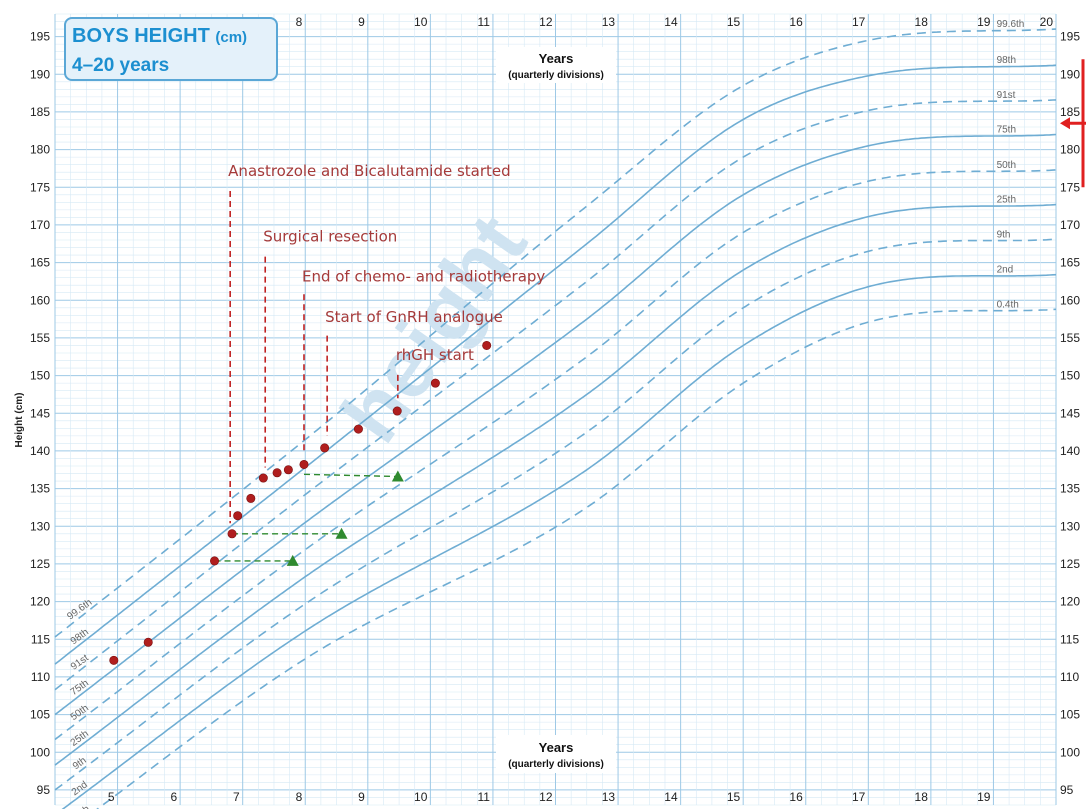 The height and width of the screenshot is (809, 1088). Describe the element at coordinates (1070, 451) in the screenshot. I see `y-tick-label-right: 140` at that location.